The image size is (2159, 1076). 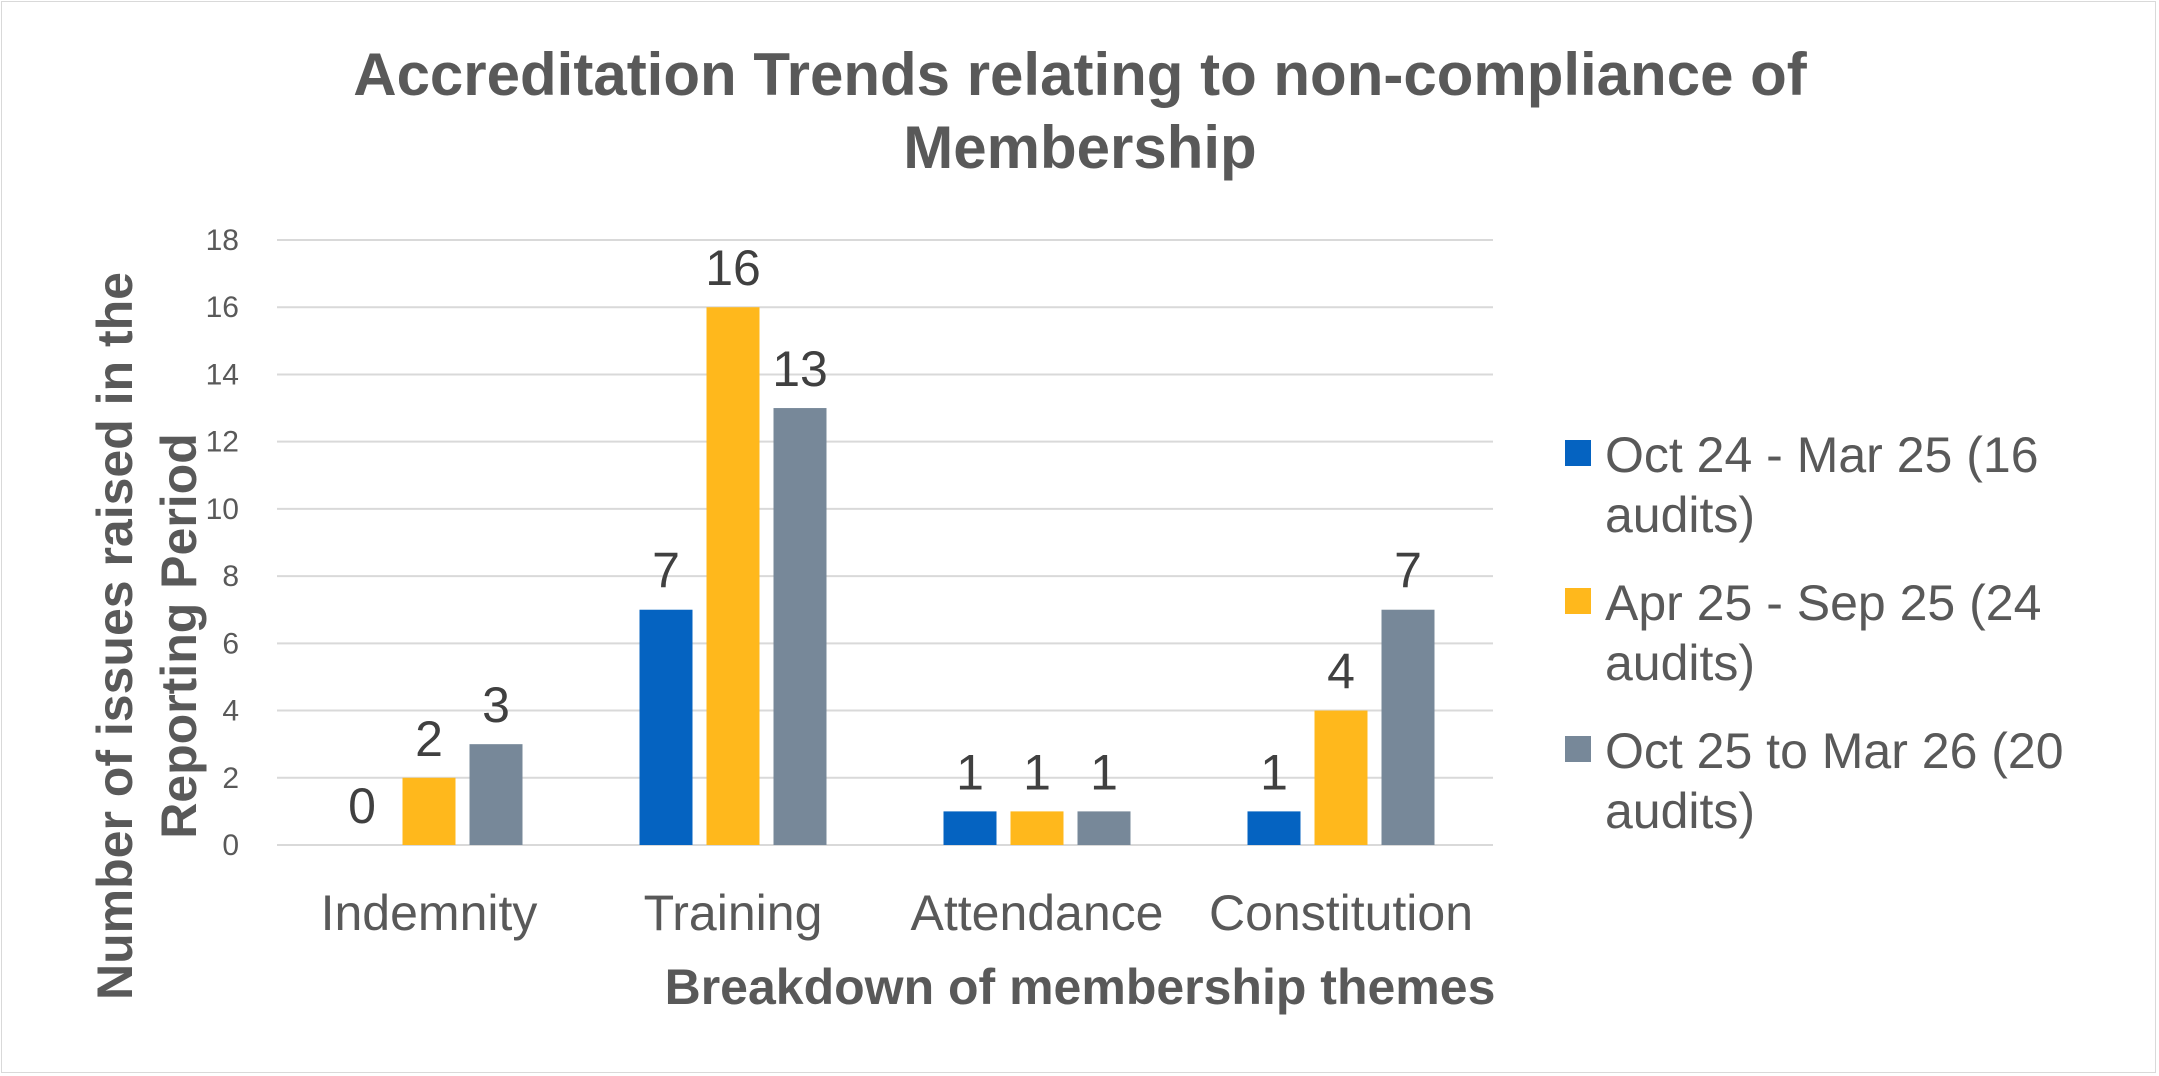 I want to click on x-tick-label: Indemnity, so click(x=429, y=913).